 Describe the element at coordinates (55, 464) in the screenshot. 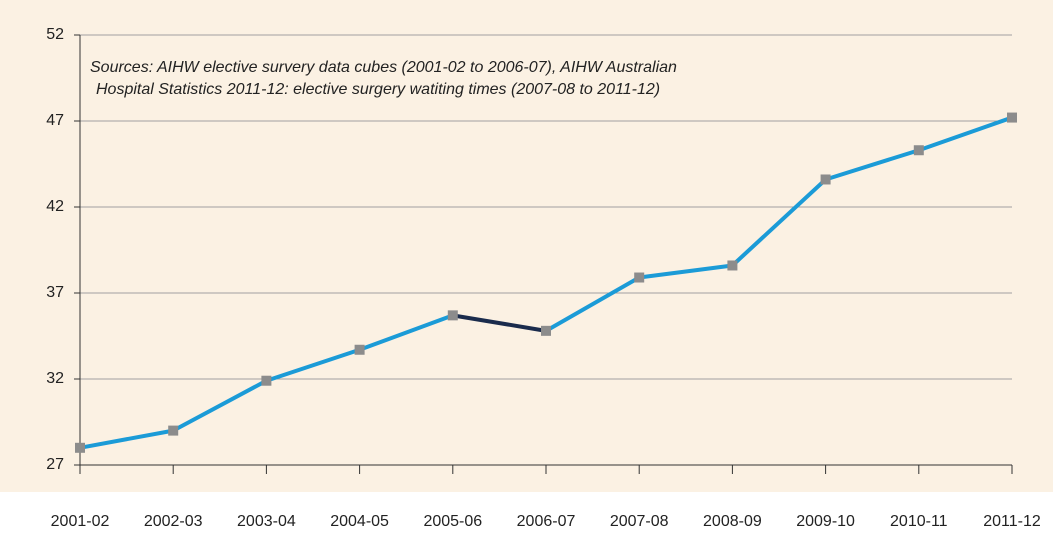

I see `y-tick-label: 27` at that location.